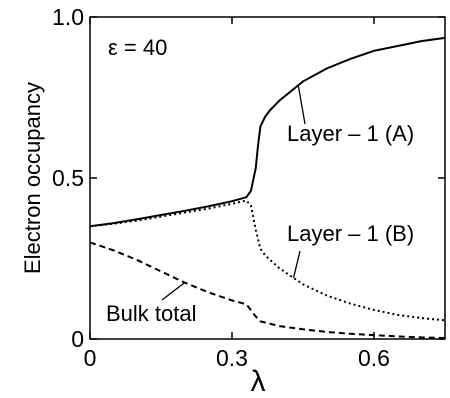 The width and height of the screenshot is (450, 398). I want to click on y-tick-label: 0, so click(77, 339).